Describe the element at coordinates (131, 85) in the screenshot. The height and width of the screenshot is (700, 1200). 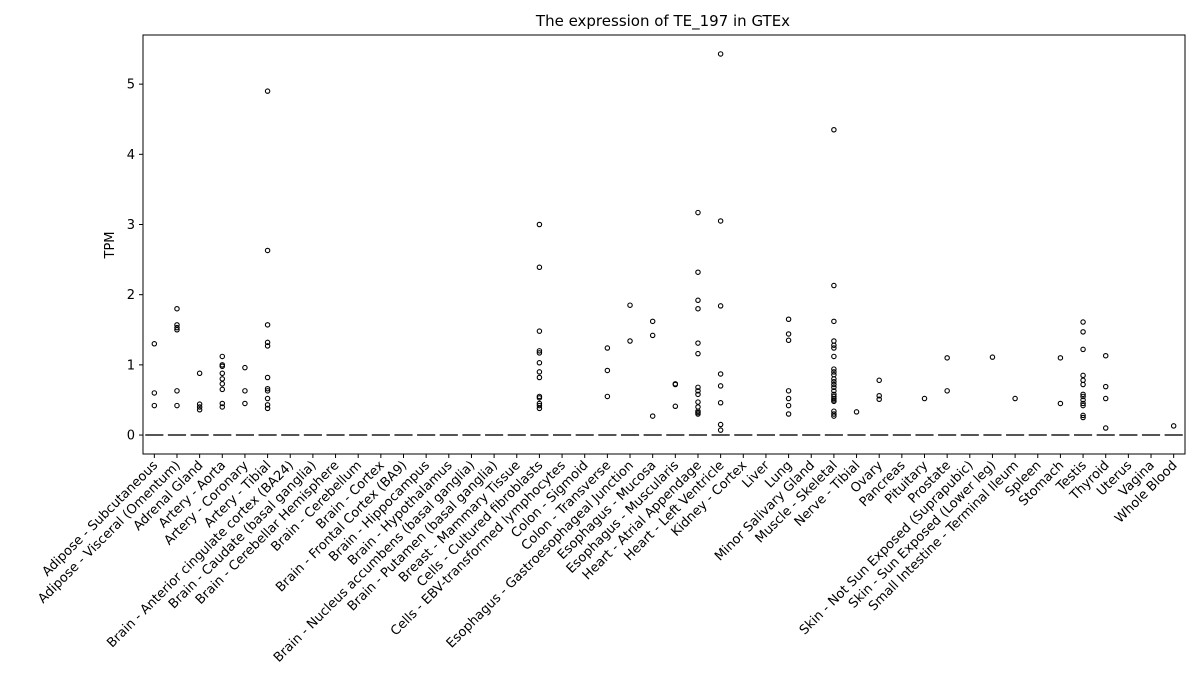
I see `y-tick-label: 5` at that location.